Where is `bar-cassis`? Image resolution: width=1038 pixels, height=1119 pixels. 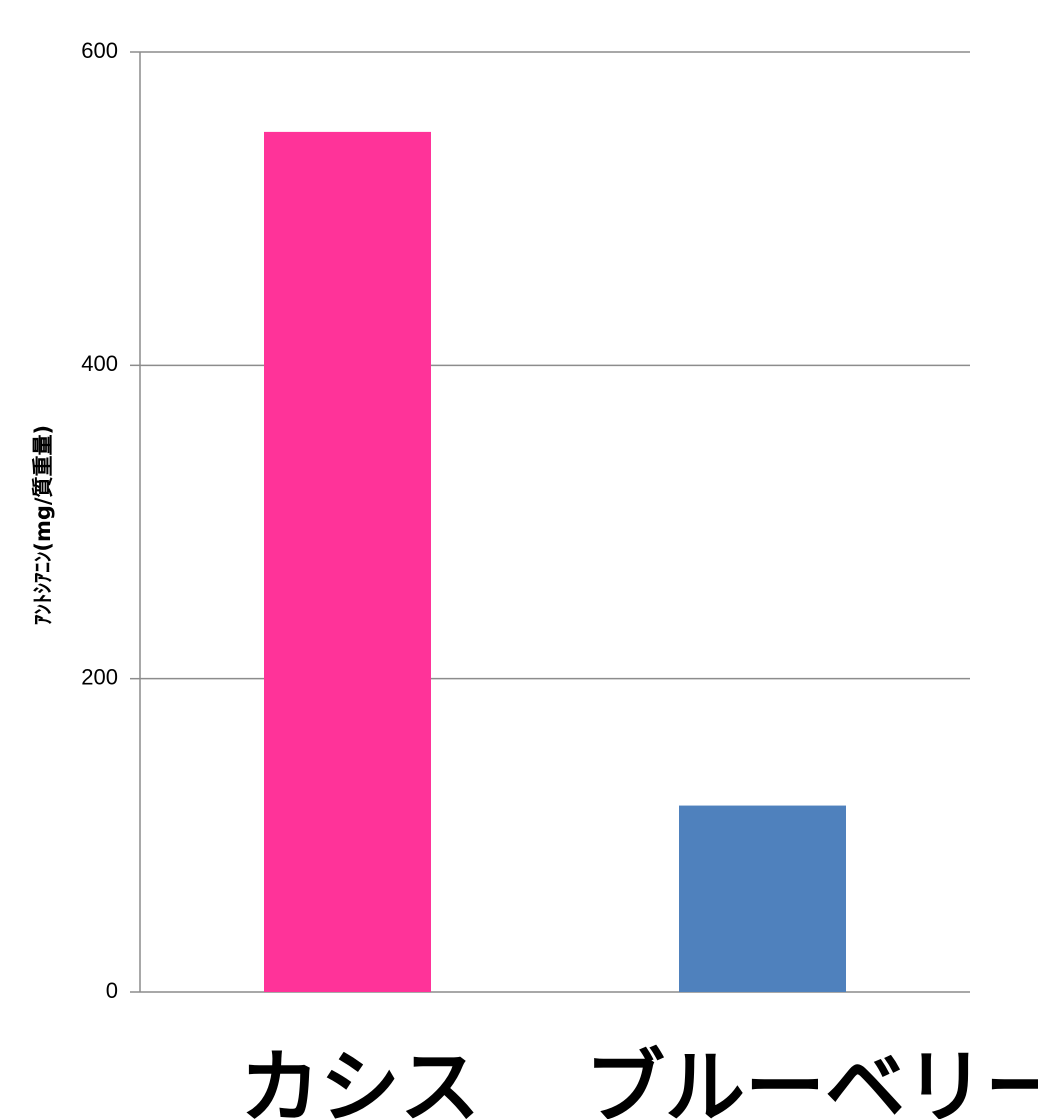 bar-cassis is located at coordinates (347, 561).